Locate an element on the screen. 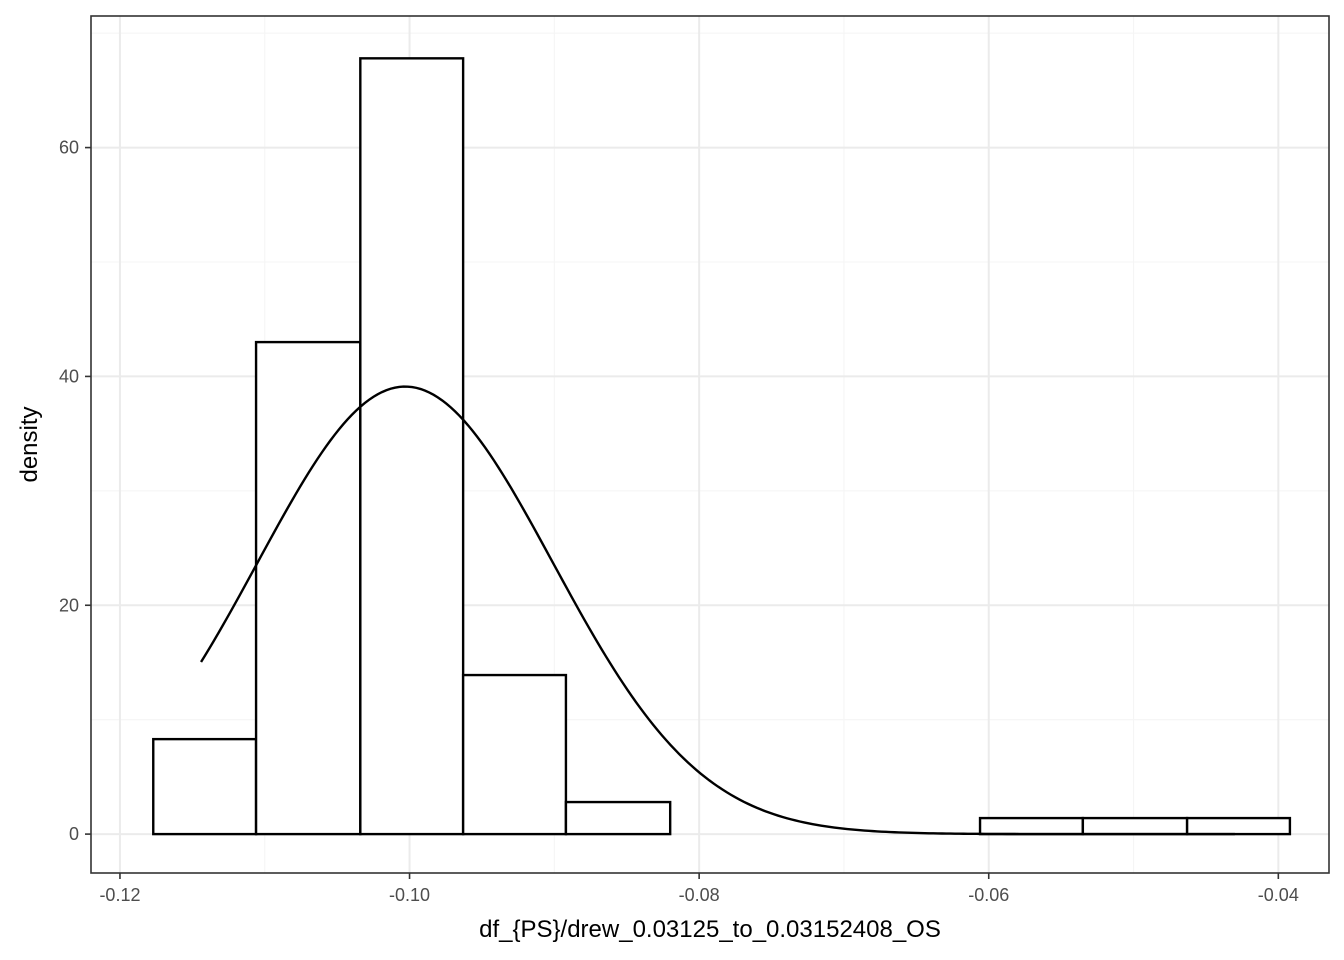 The width and height of the screenshot is (1344, 960). x-axis-ticks: -0.12 -0.10 -0.08 -0.06 -0.04 is located at coordinates (699, 889).